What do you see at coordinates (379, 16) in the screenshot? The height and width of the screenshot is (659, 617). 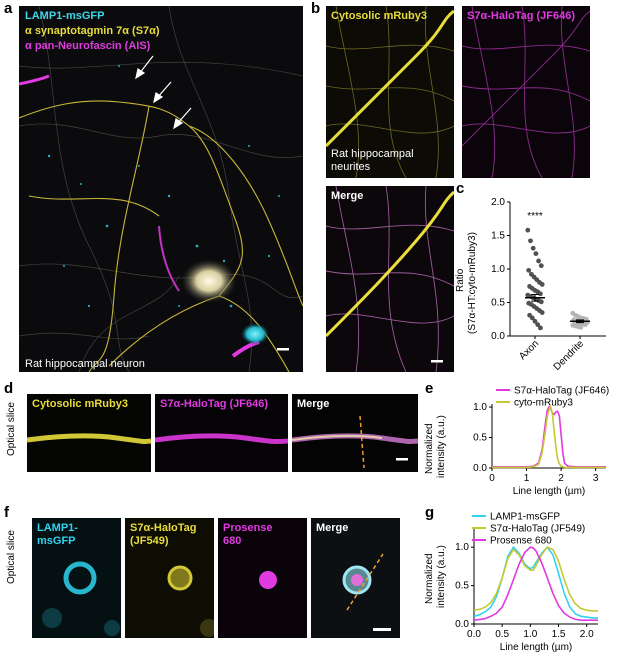 I see `mruby-label: Cytosolic mRuby3` at bounding box center [379, 16].